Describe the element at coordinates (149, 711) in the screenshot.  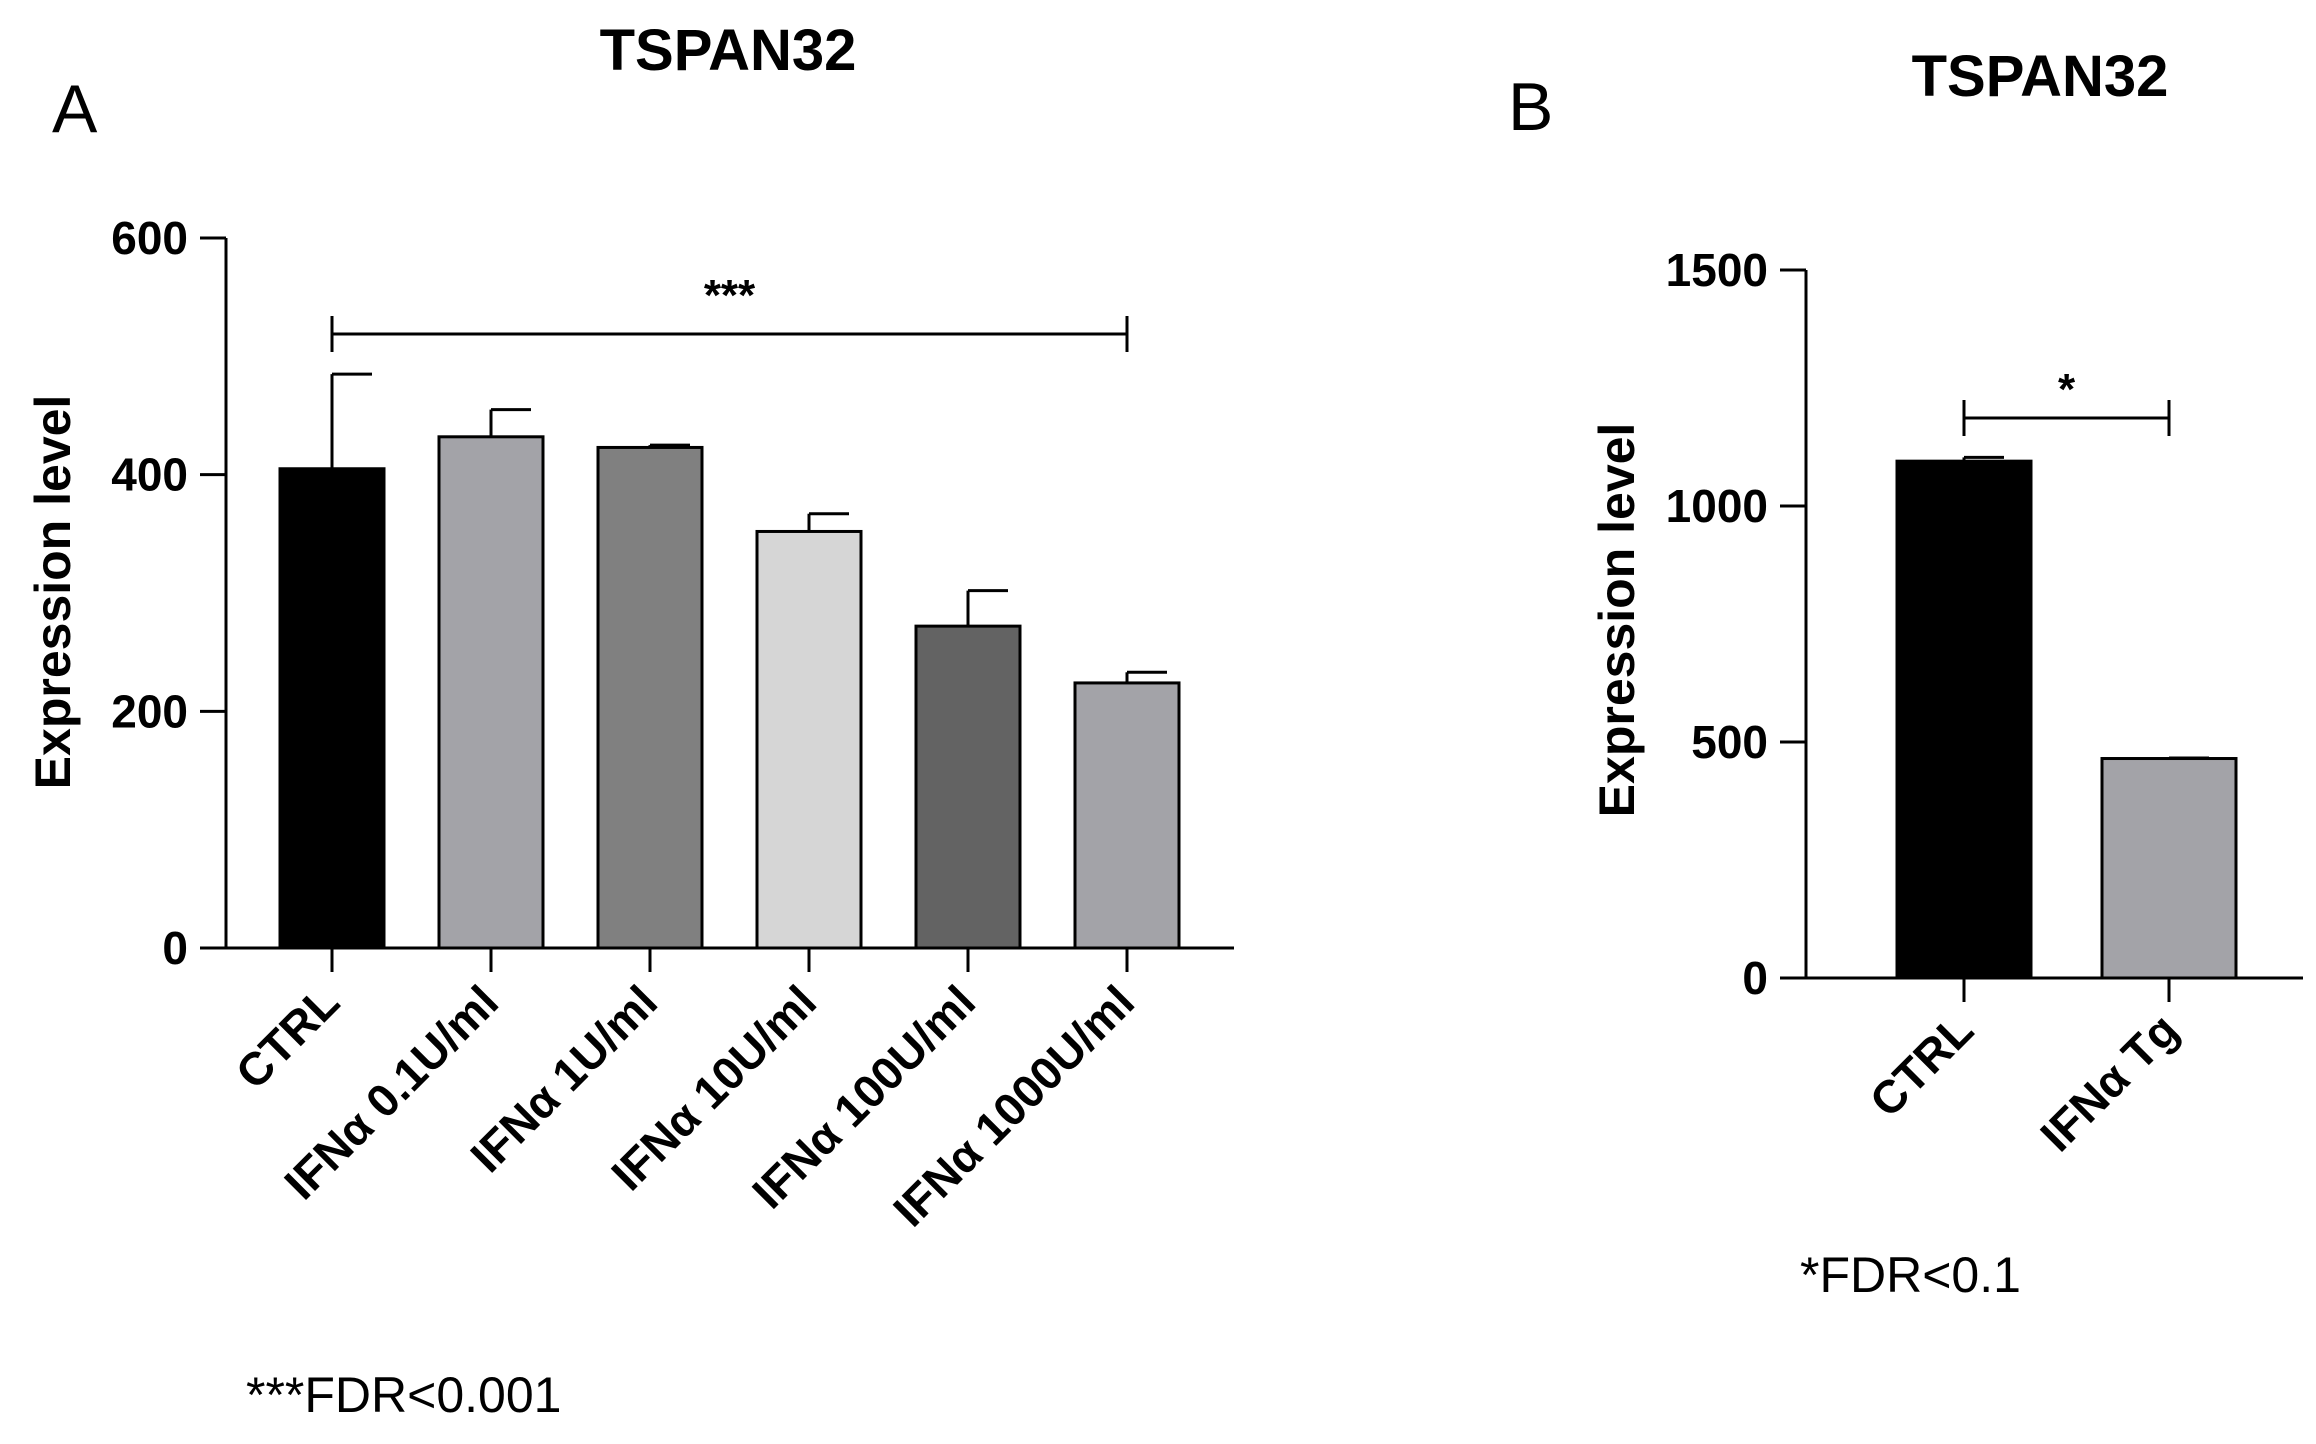
I see `panel-a-y-tick-label: 200` at that location.